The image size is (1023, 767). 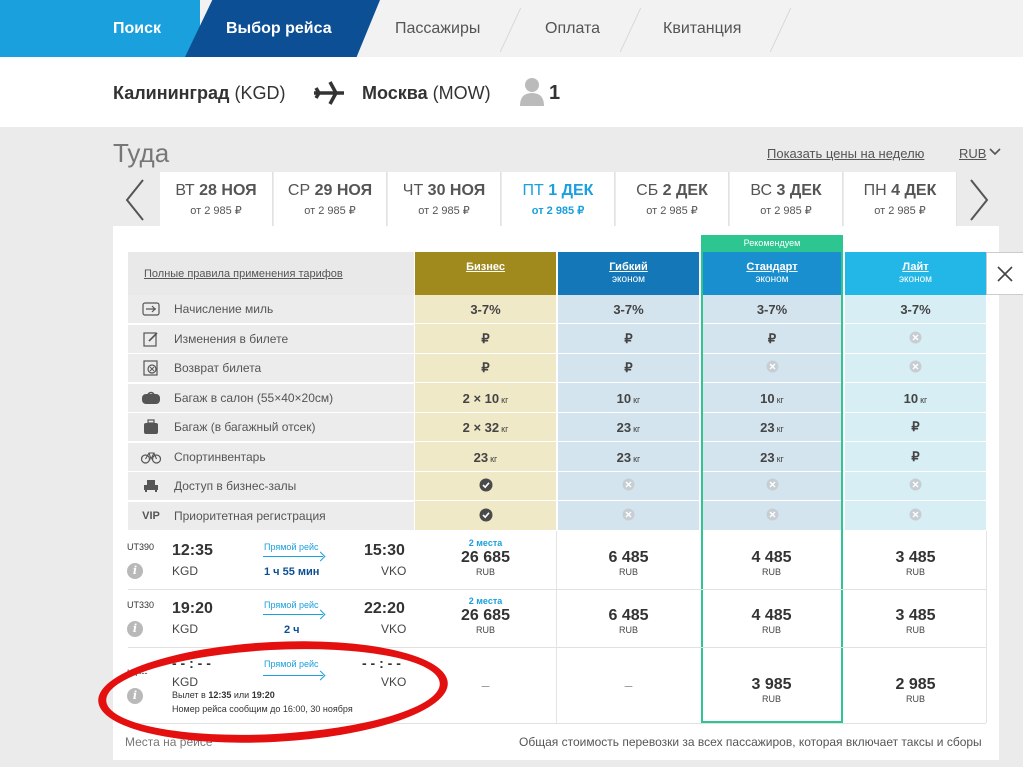 What do you see at coordinates (293, 675) in the screenshot?
I see `flight-arrow-icon` at bounding box center [293, 675].